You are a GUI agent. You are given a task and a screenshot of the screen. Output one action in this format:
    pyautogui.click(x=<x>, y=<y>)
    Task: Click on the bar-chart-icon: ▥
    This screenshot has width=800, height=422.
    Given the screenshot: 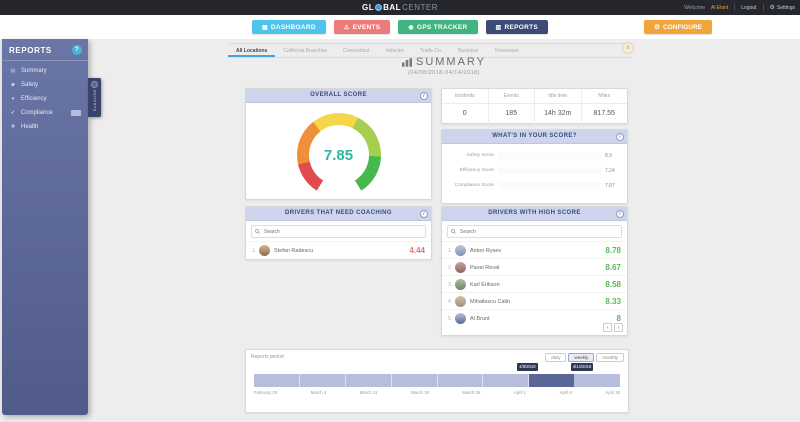 What is the action you would take?
    pyautogui.click(x=498, y=27)
    